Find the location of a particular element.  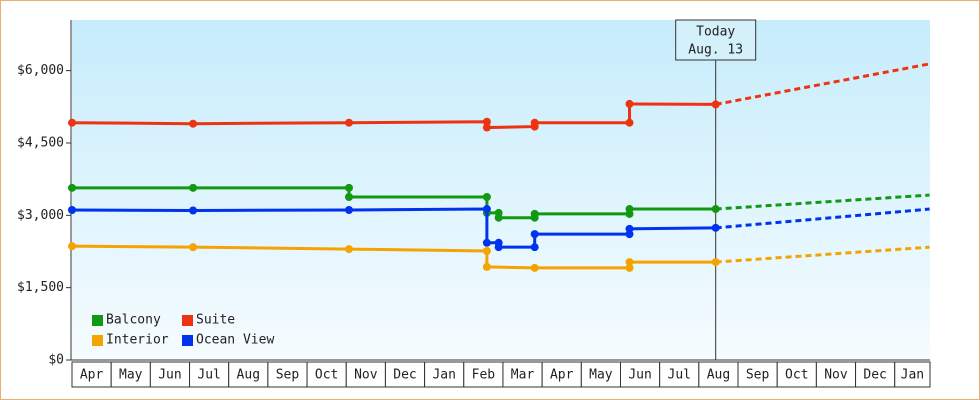

legend-label: Suite is located at coordinates (215, 320).